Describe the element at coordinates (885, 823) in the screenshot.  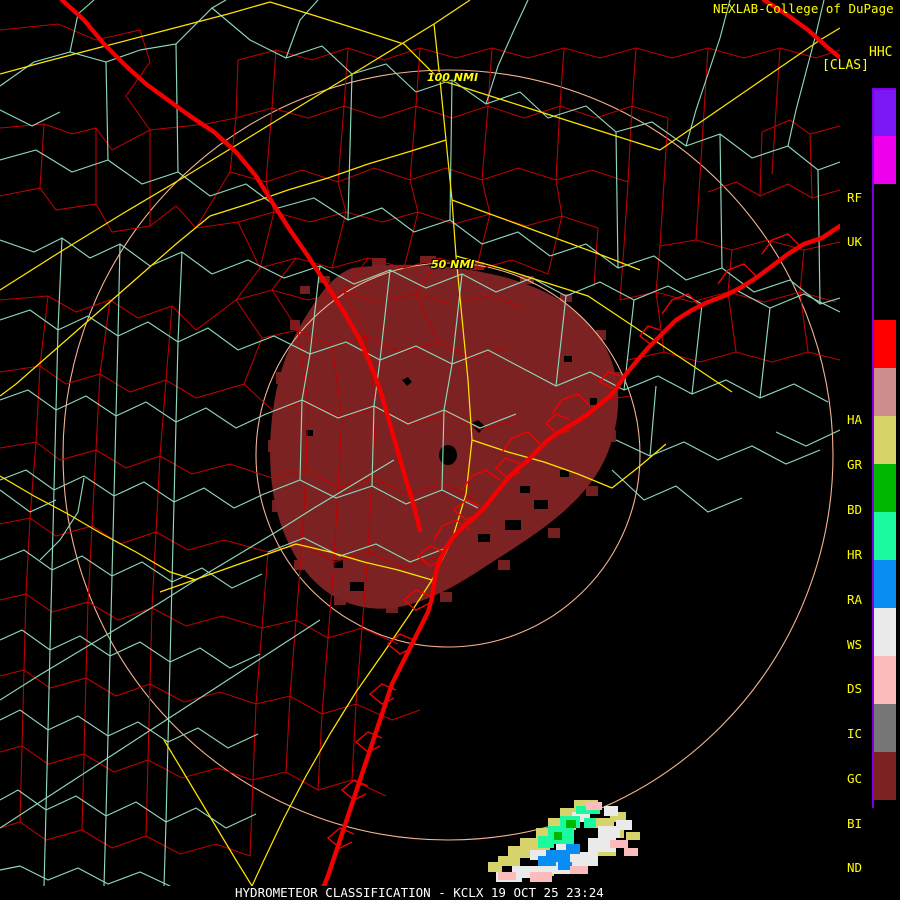
I see `legend-swatch-no-data` at that location.